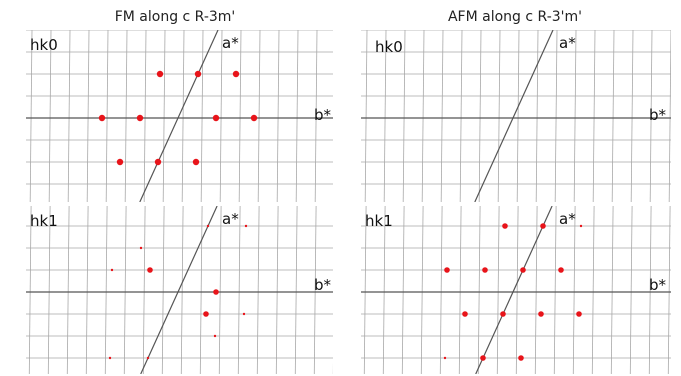  I want to click on plane-label: hk0, so click(389, 47).